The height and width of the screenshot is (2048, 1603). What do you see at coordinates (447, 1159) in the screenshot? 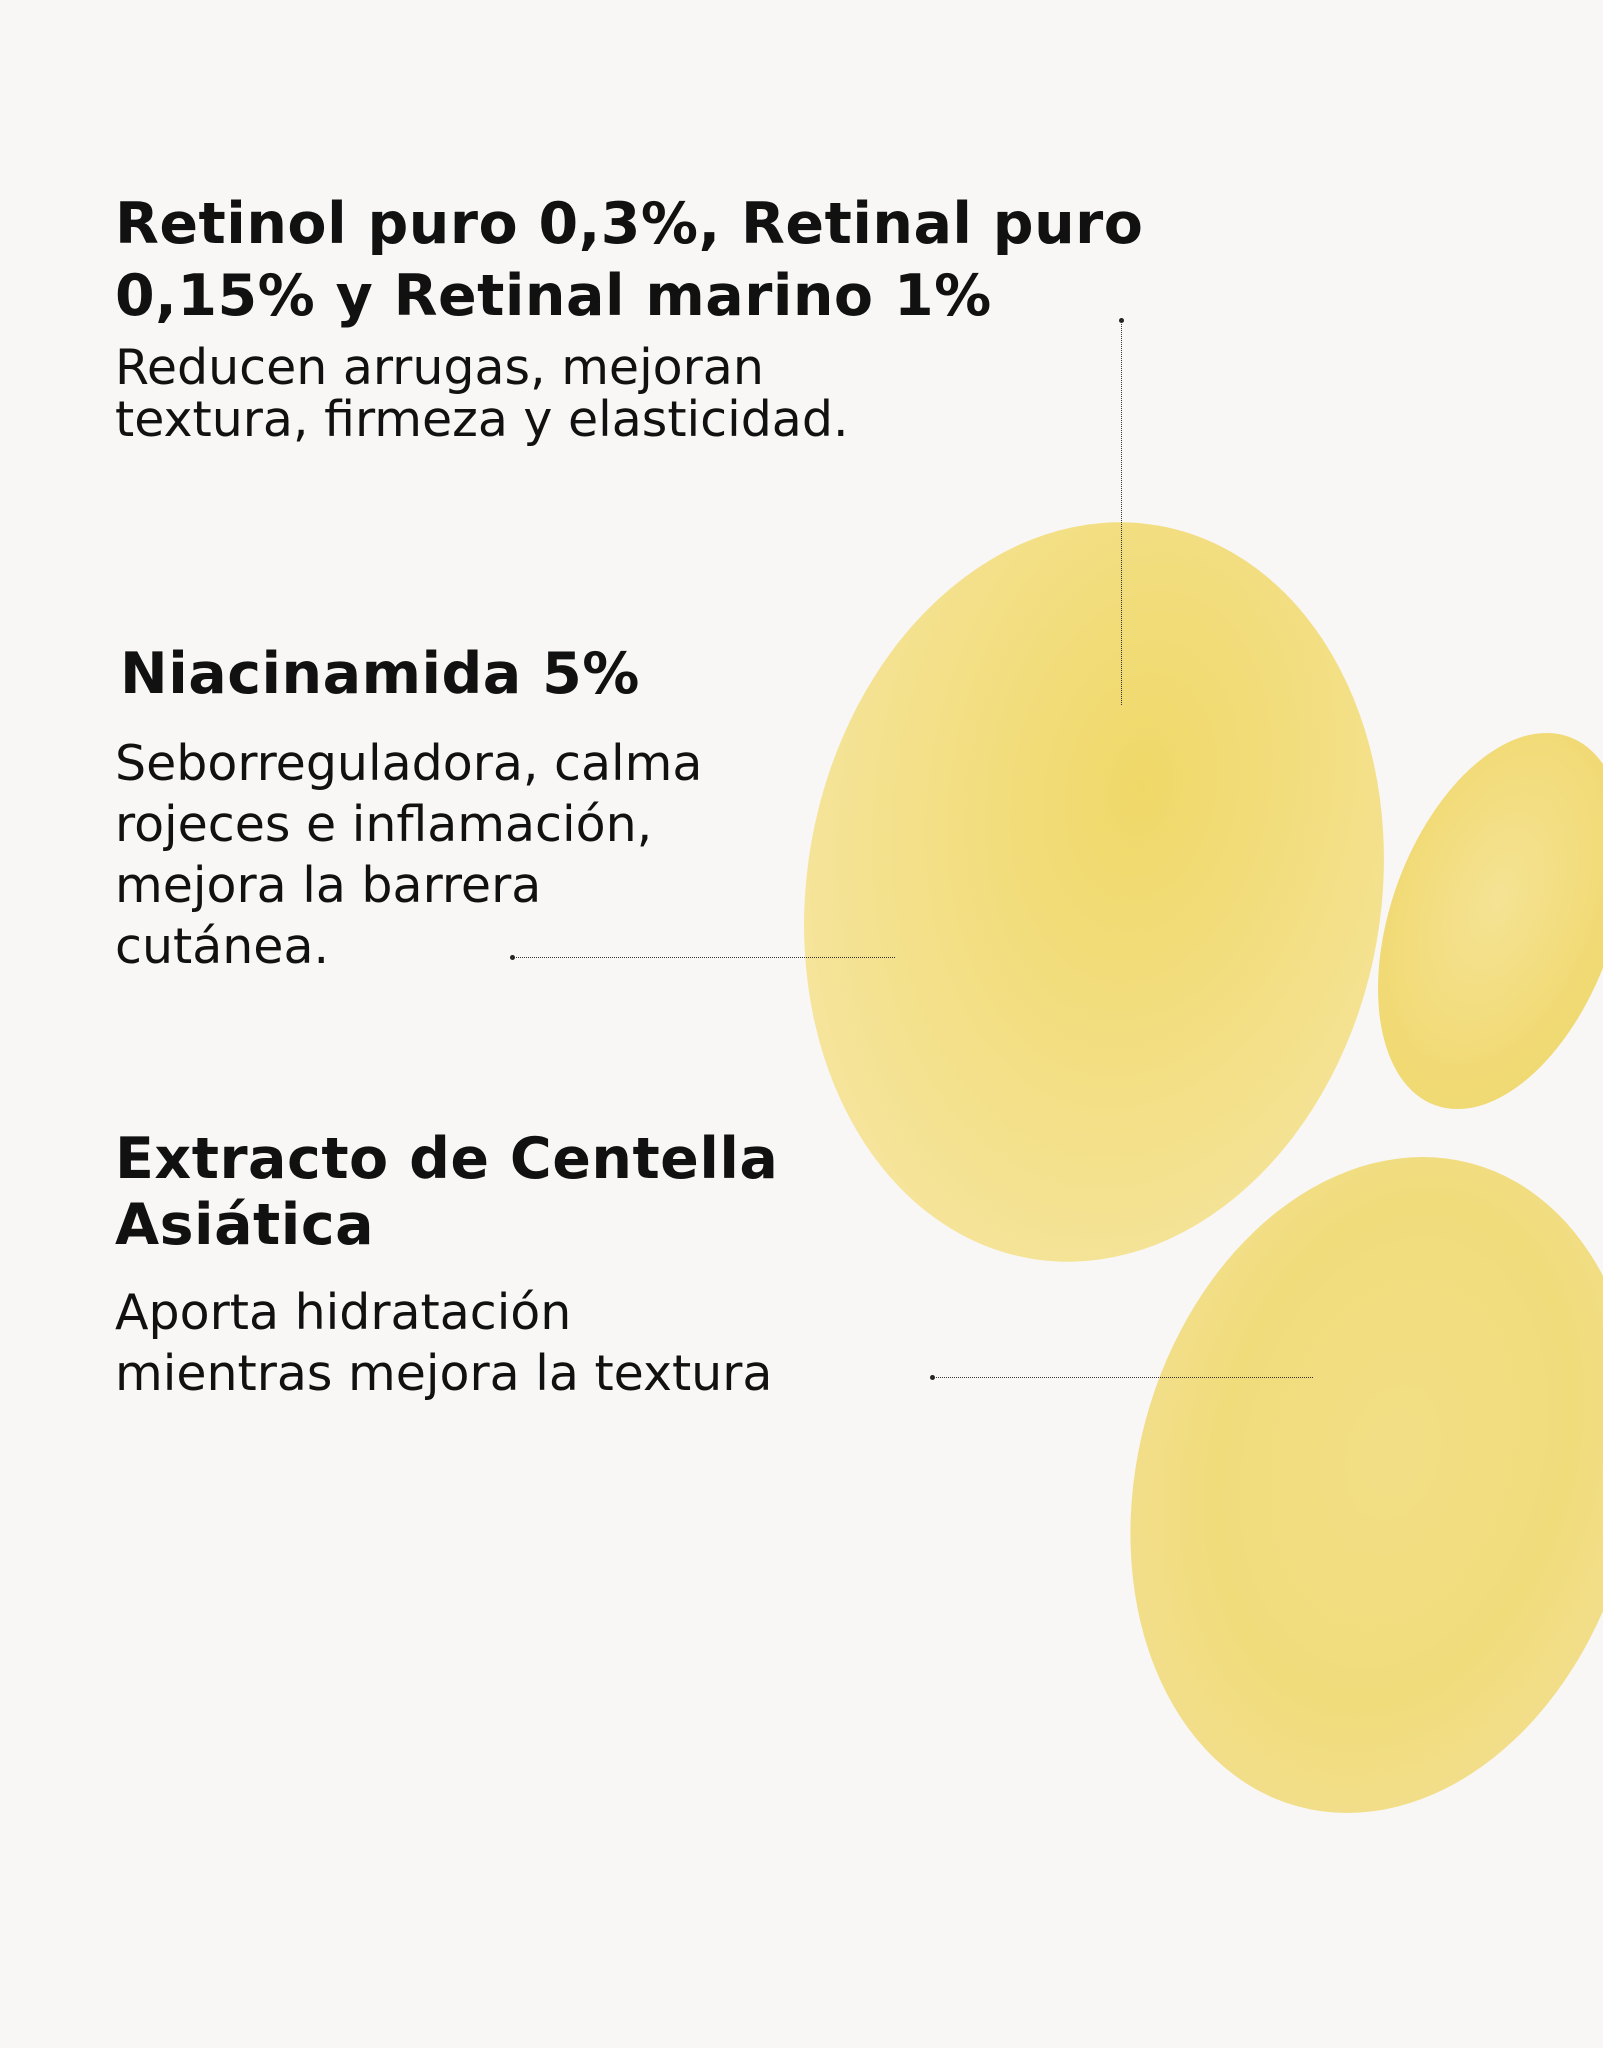
I see `title-line: Extracto de Centella` at bounding box center [447, 1159].